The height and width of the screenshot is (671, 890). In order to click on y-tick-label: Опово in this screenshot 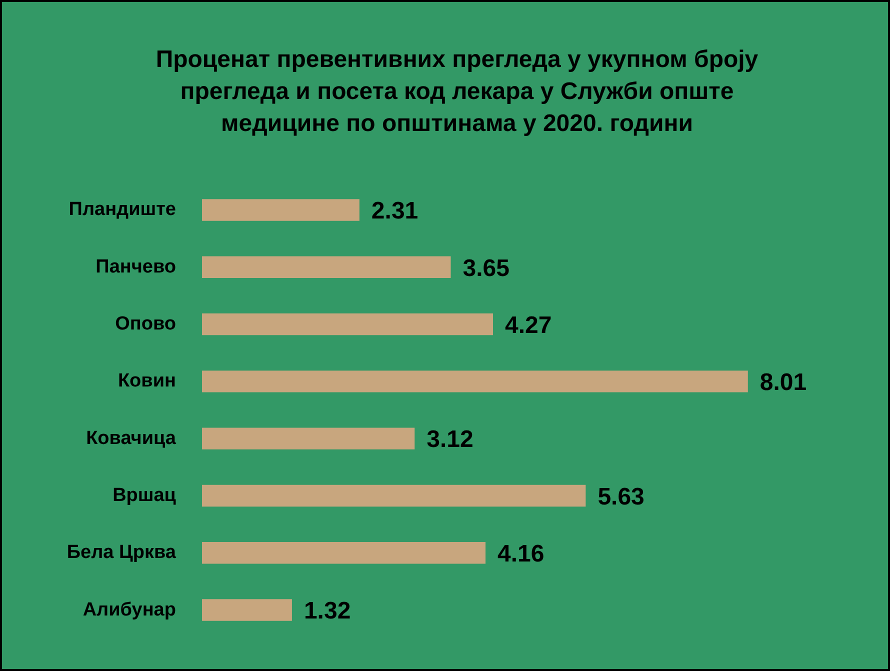, I will do `click(145, 324)`.